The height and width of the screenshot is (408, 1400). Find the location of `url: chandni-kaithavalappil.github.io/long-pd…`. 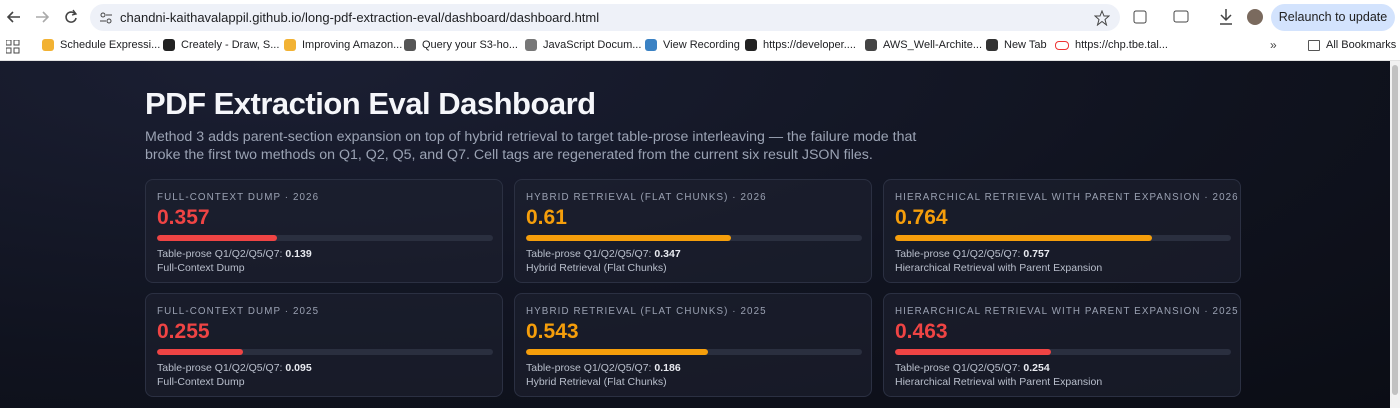

url: chandni-kaithavalappil.github.io/long-pd… is located at coordinates (360, 17).